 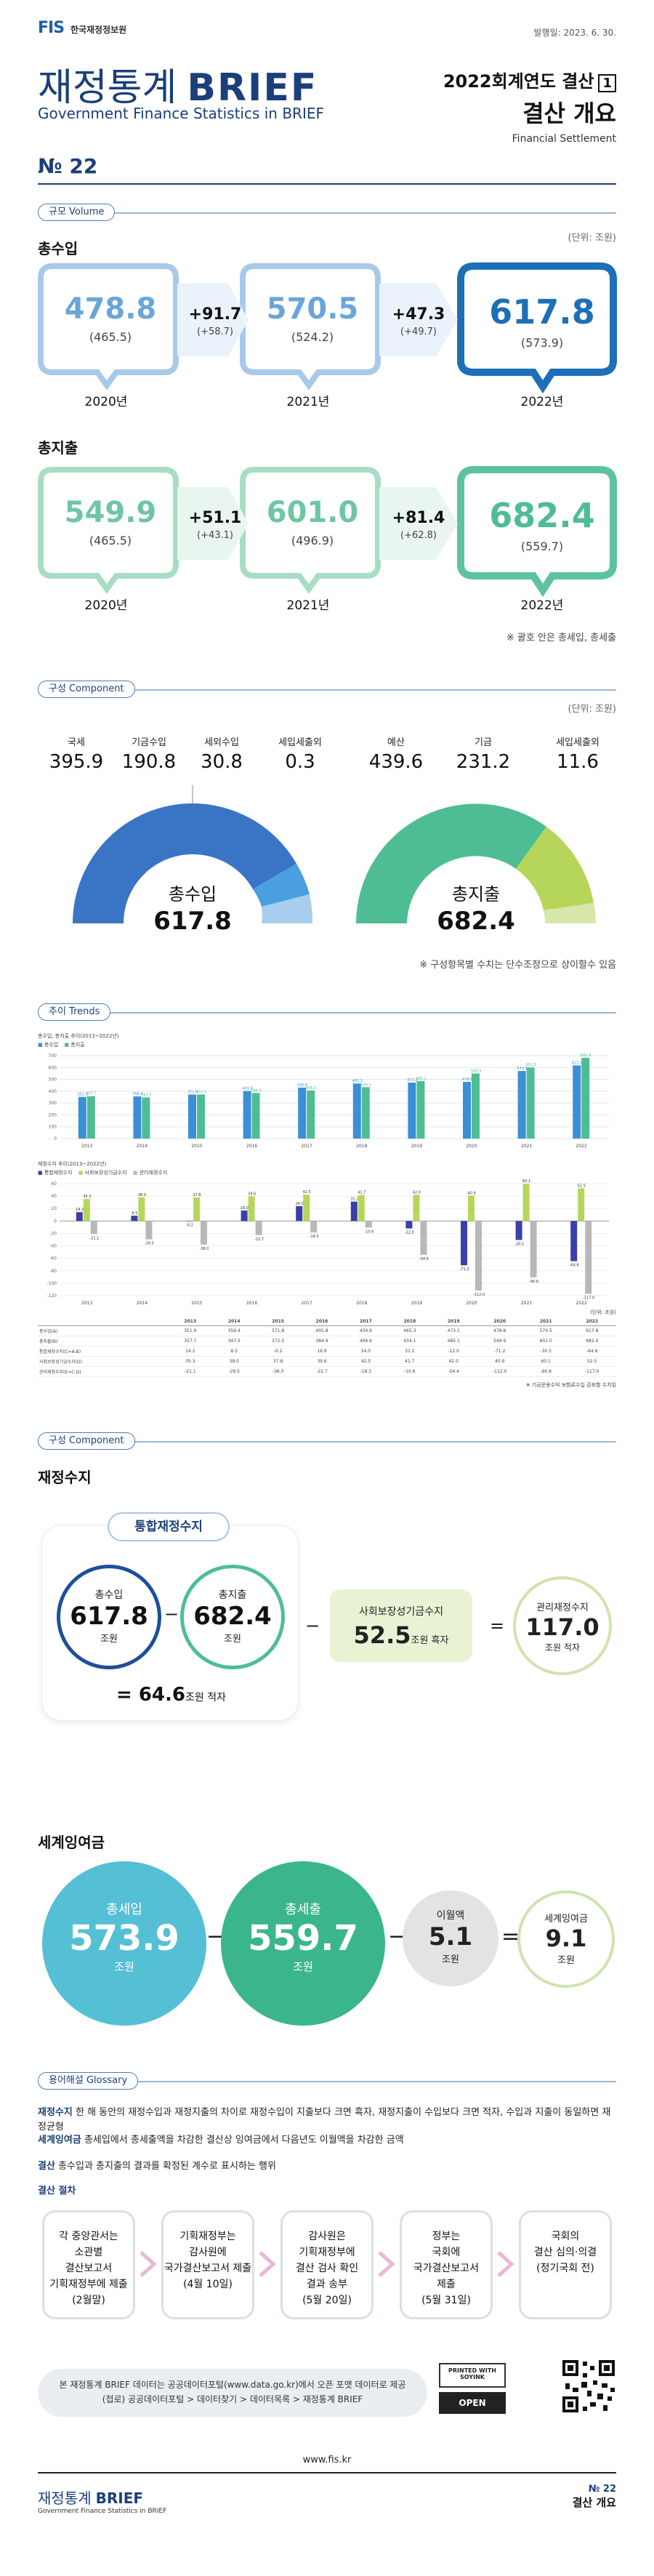 I want to click on y-tick-label: 0, so click(x=55, y=1138).